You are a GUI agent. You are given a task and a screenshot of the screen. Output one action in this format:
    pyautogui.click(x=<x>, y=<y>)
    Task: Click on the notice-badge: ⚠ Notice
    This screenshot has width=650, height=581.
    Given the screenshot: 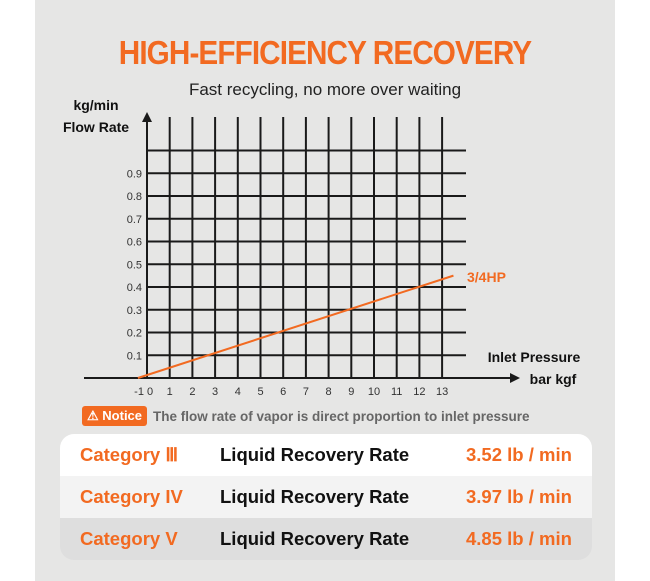 What is the action you would take?
    pyautogui.click(x=115, y=416)
    